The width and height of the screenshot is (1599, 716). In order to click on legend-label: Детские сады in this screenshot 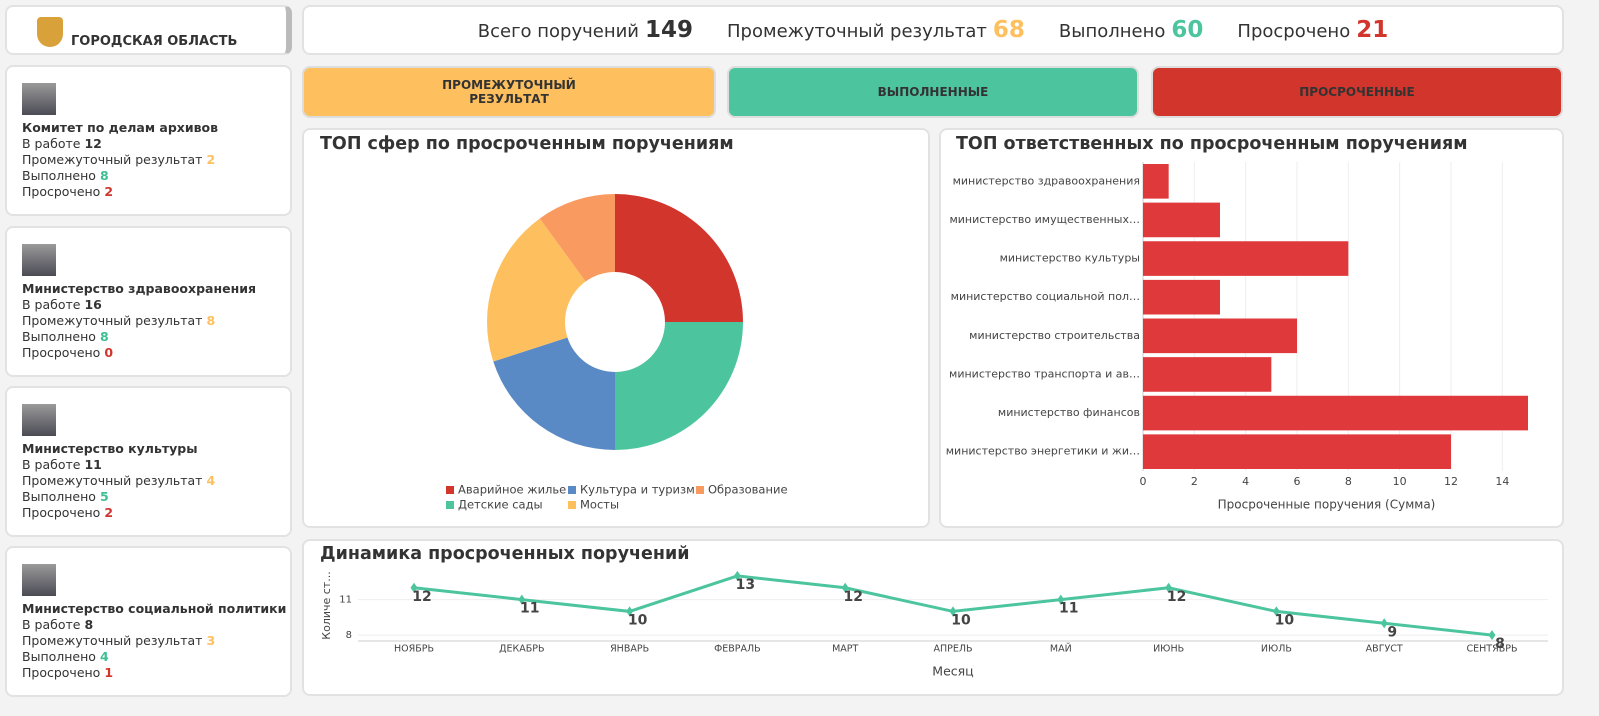, I will do `click(500, 505)`.